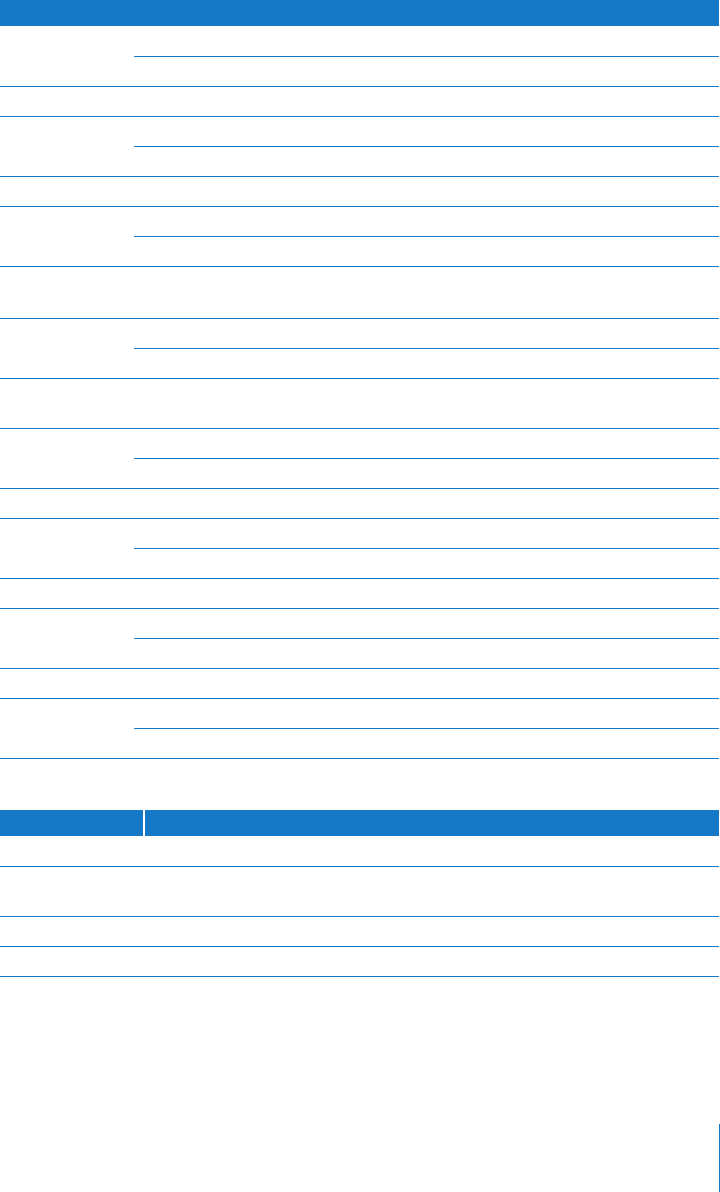 The width and height of the screenshot is (720, 1192). Describe the element at coordinates (359, 13) in the screenshot. I see `table-1-header` at that location.